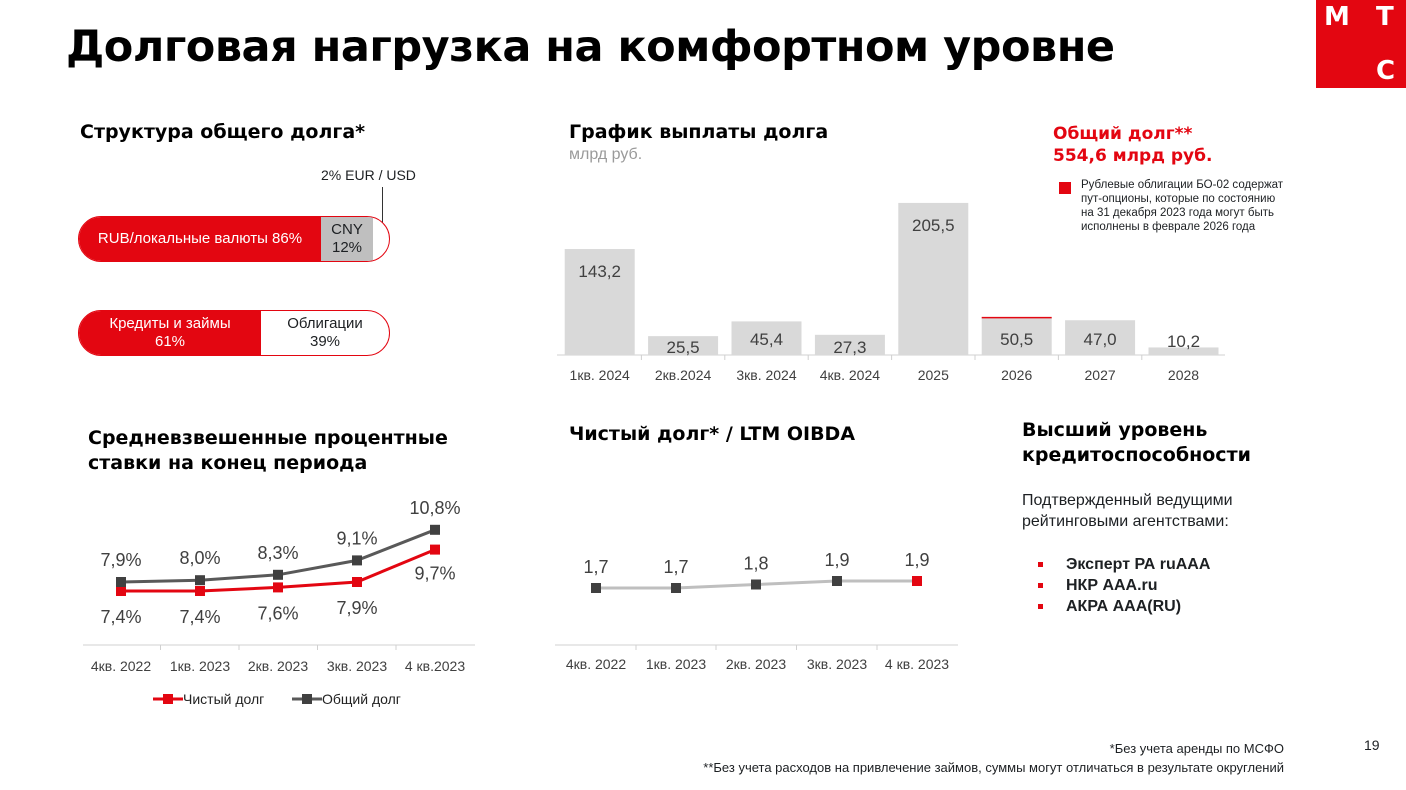 The width and height of the screenshot is (1406, 790). I want to click on segment-pct: 12%, so click(347, 247).